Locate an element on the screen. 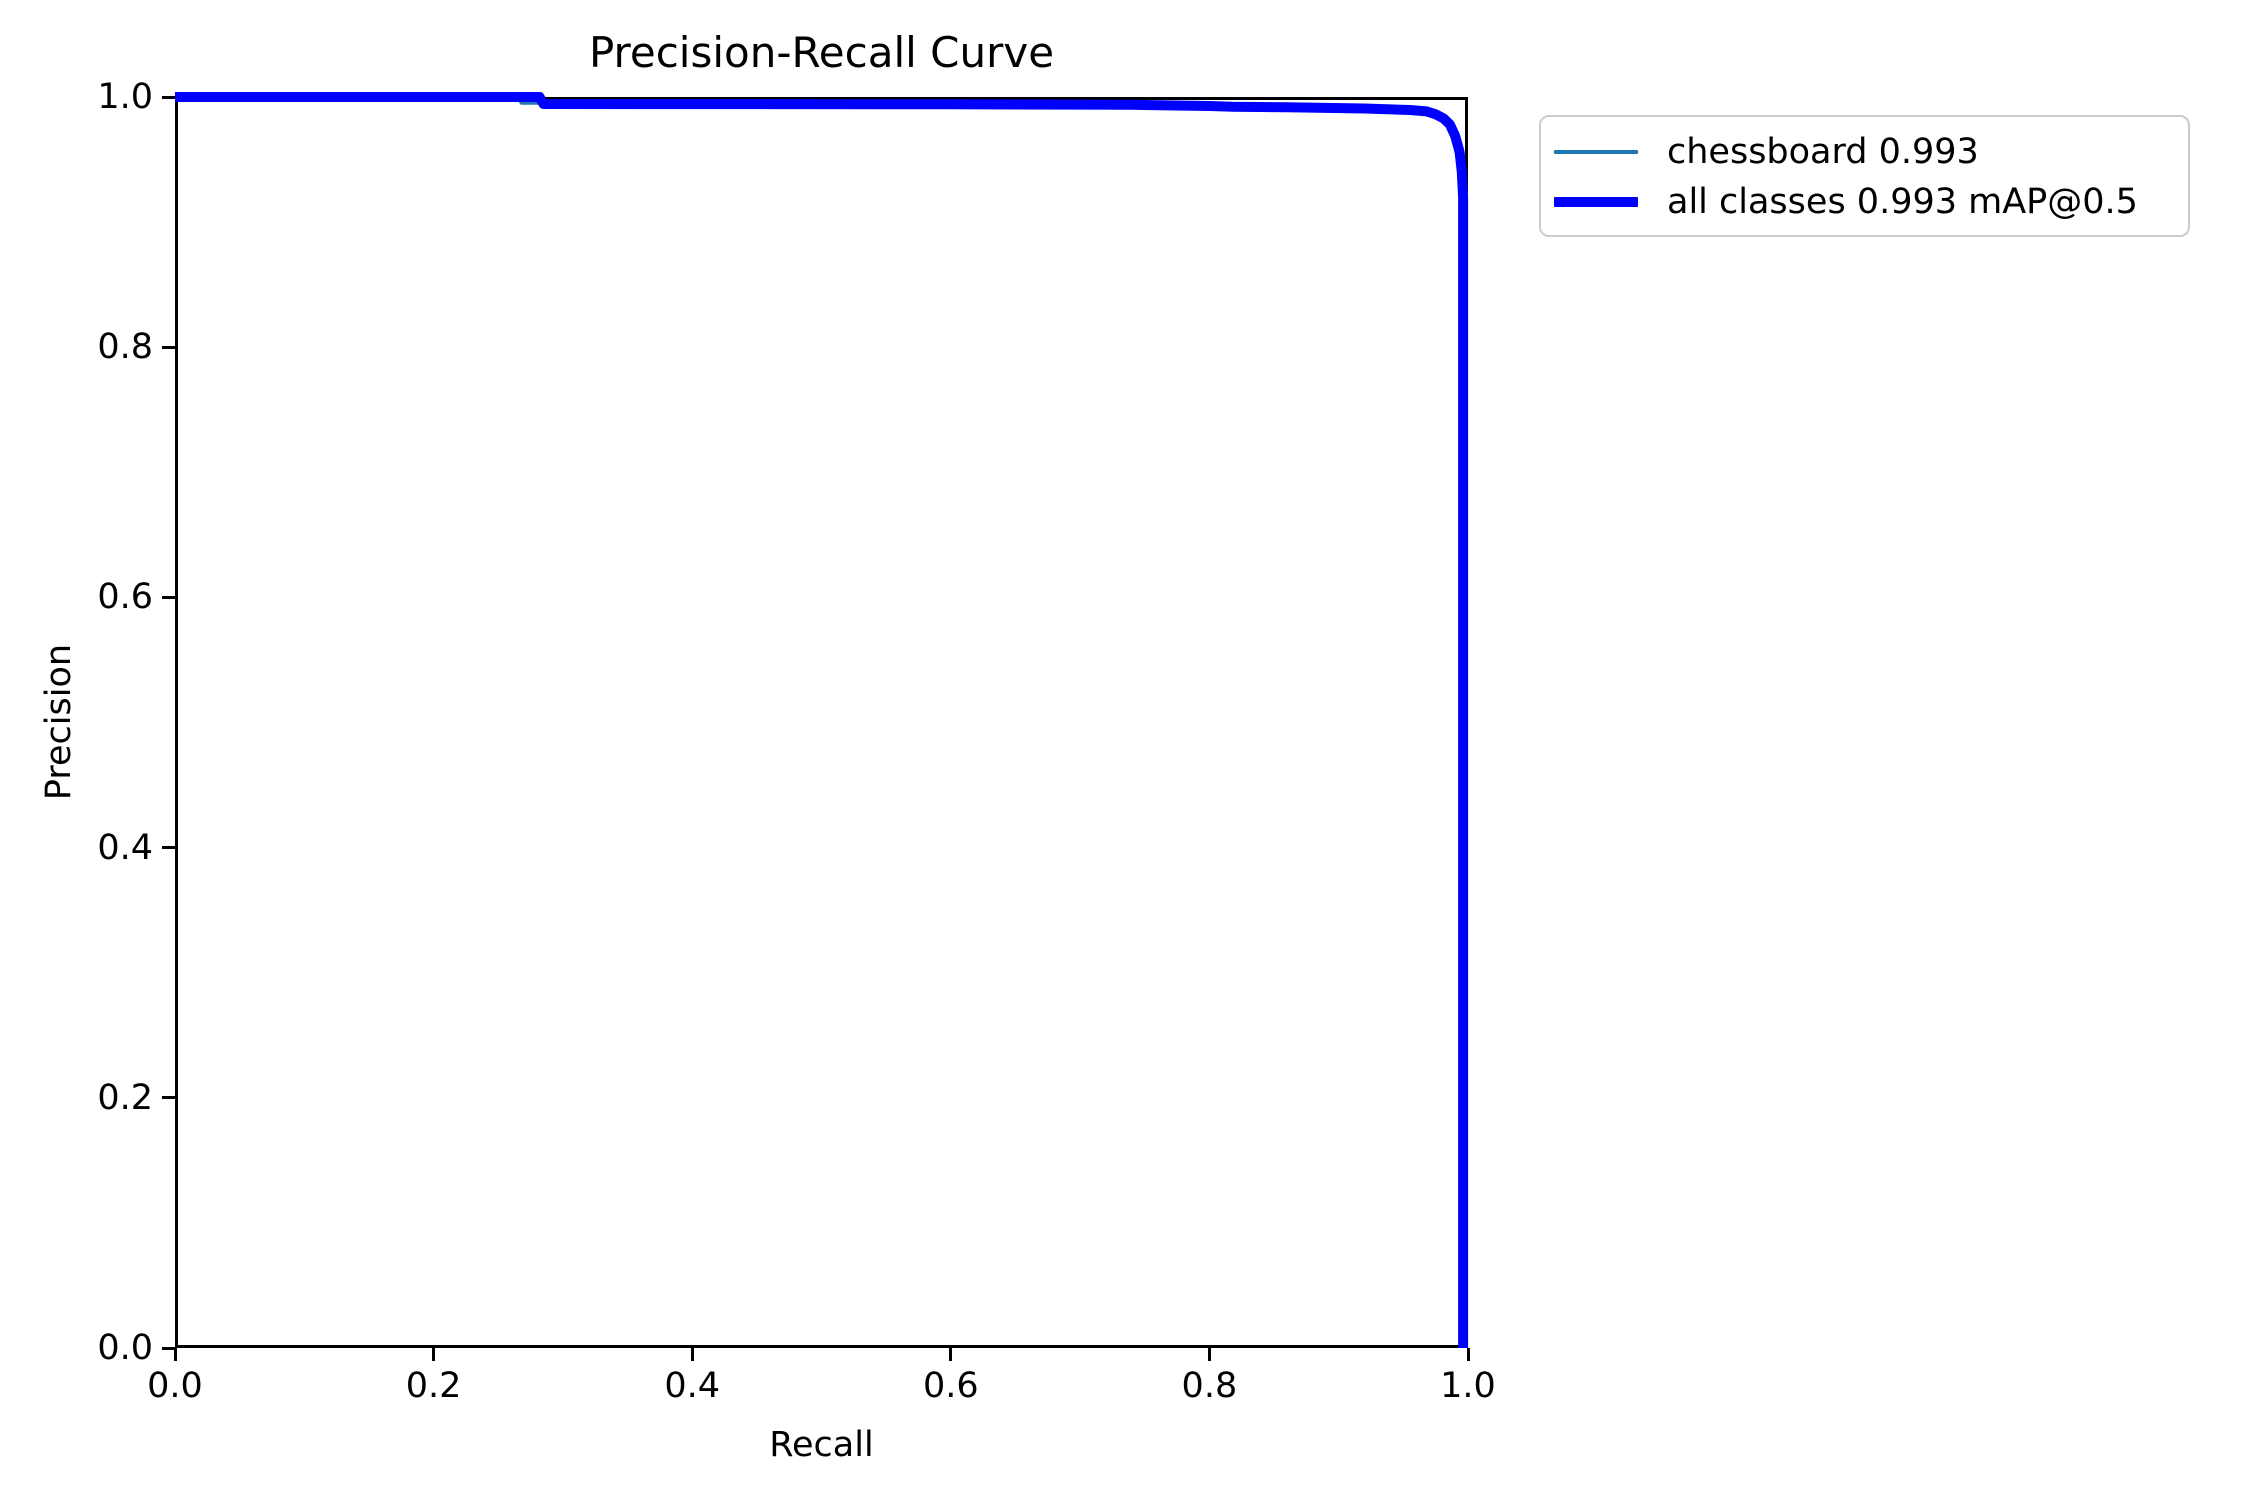 This screenshot has width=2250, height=1500. chessboard-line-swatch is located at coordinates (1596, 152).